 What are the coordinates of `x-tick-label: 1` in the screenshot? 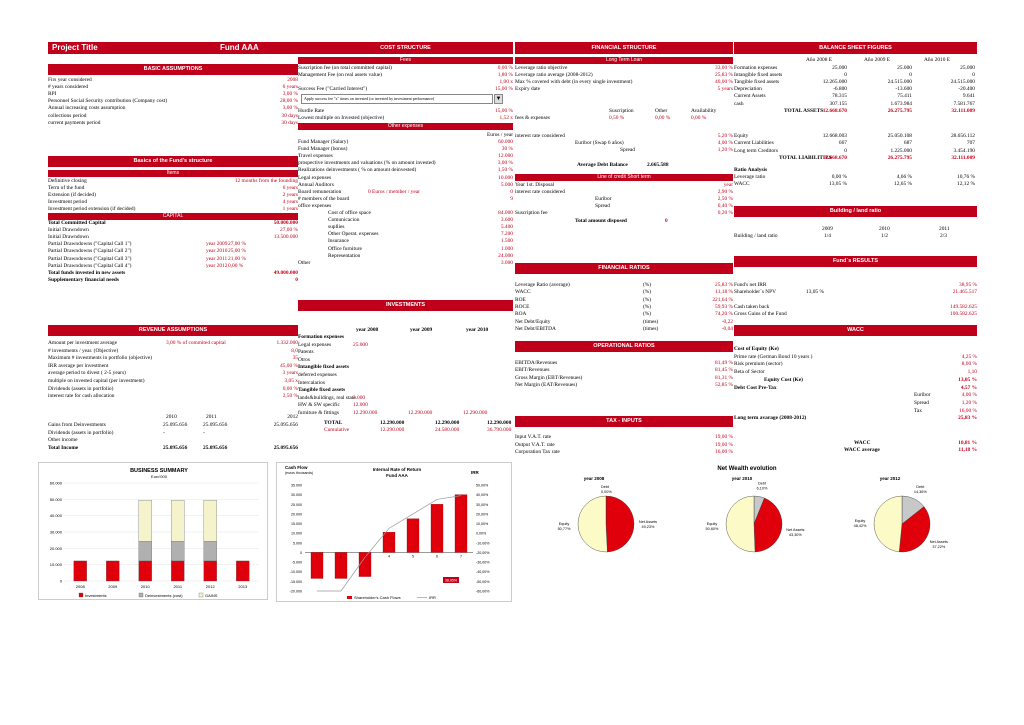 It's located at (317, 556).